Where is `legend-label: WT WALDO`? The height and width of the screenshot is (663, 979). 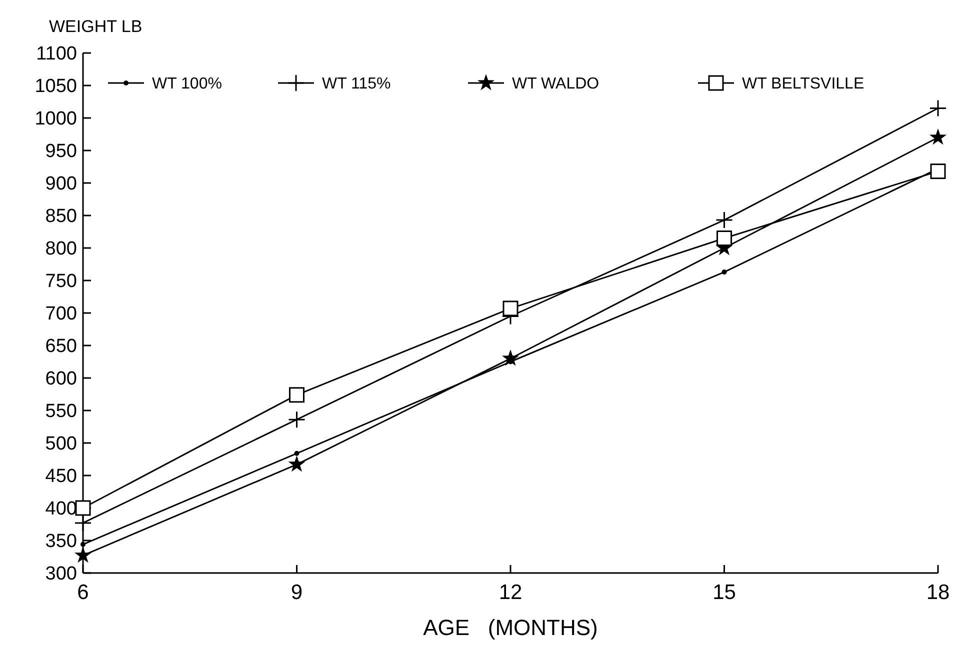
legend-label: WT WALDO is located at coordinates (556, 84).